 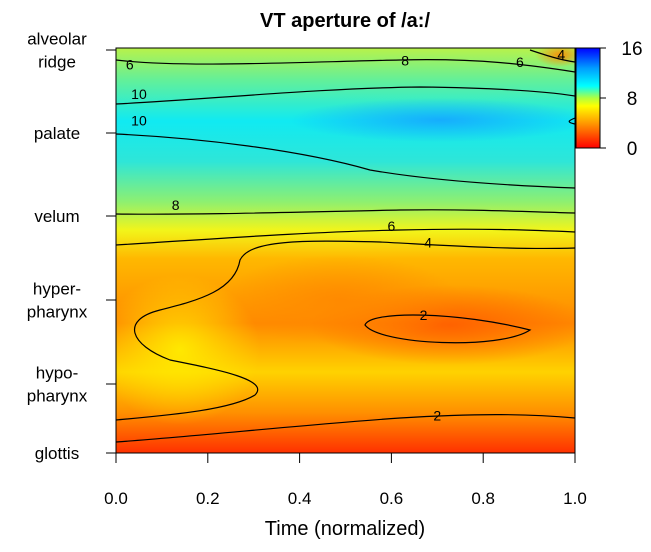 What do you see at coordinates (56, 216) in the screenshot?
I see `y-tick-label: velum` at bounding box center [56, 216].